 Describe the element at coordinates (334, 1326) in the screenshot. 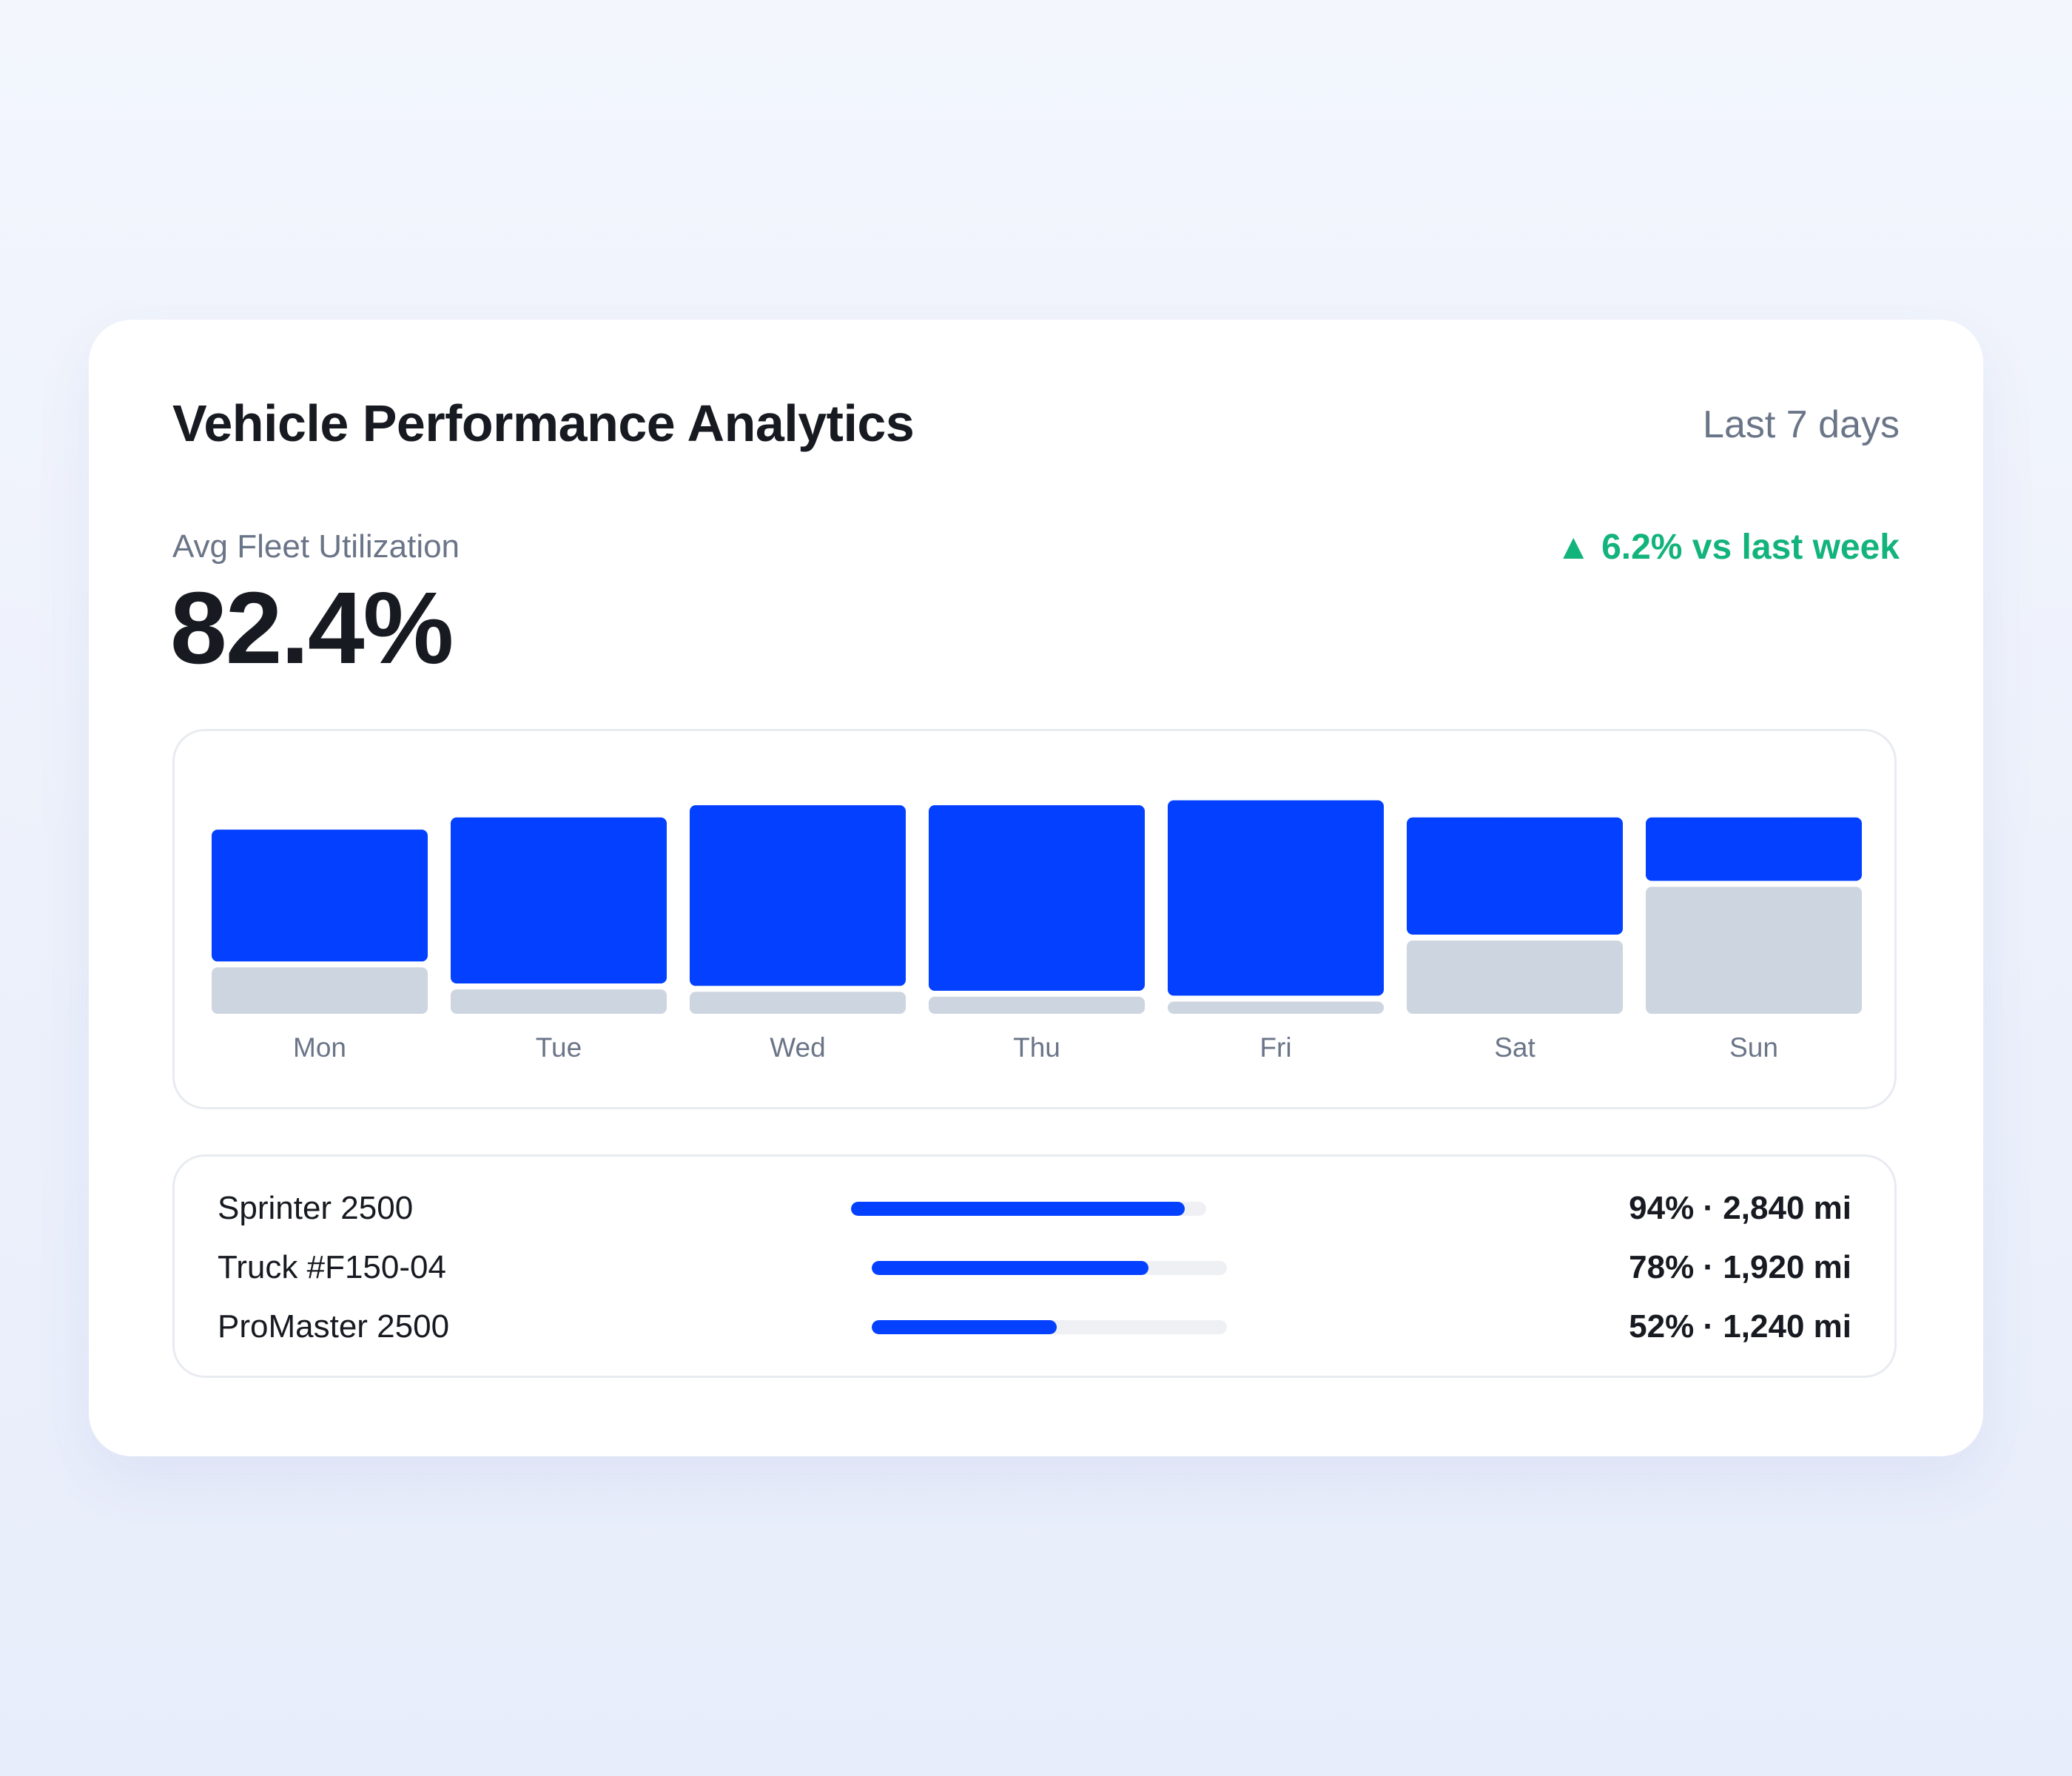

I see `vehicle-name: ProMaster 2500` at that location.